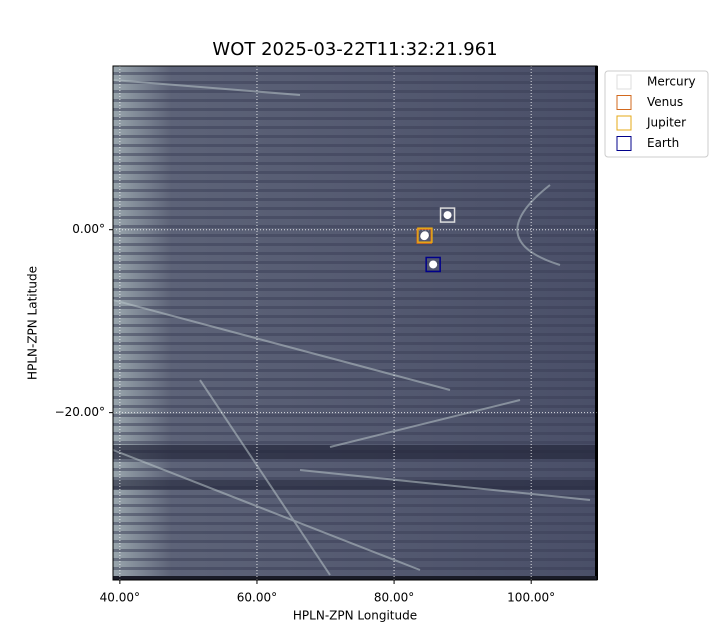  I want to click on chart-title: WOT 2025-03-22T11:32:21.961, so click(354, 49).